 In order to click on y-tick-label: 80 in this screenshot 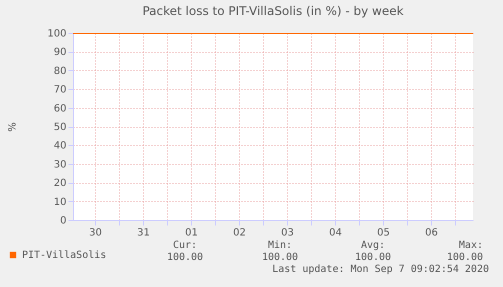, I will do `click(60, 71)`.